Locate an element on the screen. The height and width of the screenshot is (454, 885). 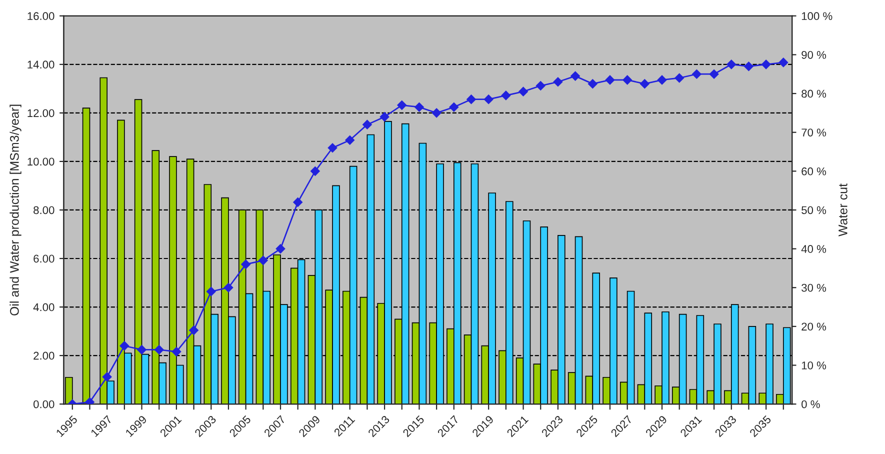
y-tick-label: 12.00 is located at coordinates (41, 113).